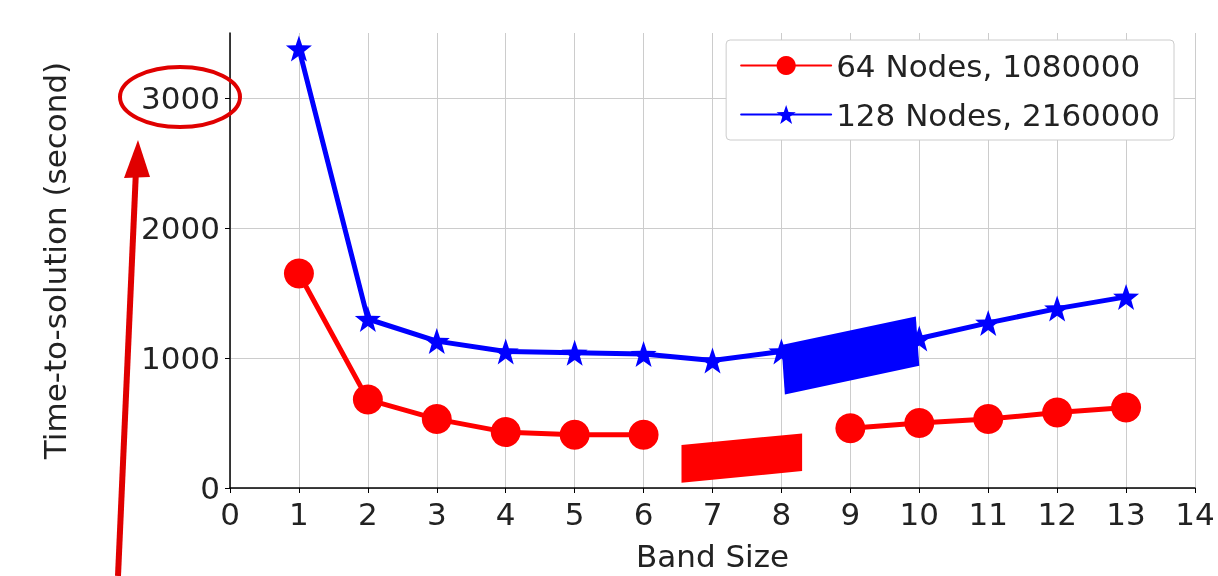 Image resolution: width=1218 pixels, height=576 pixels. What do you see at coordinates (781, 513) in the screenshot?
I see `x-tick-label: 8` at bounding box center [781, 513].